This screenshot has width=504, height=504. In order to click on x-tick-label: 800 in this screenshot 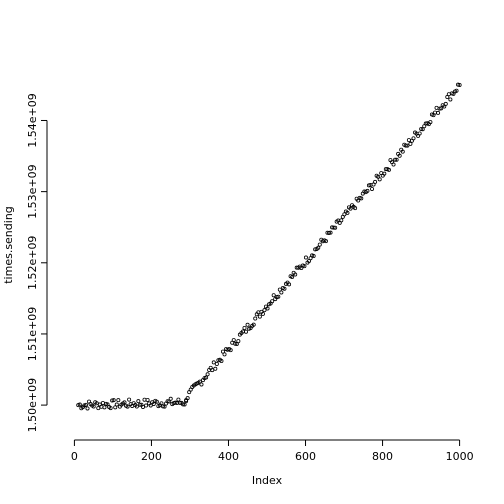, I will do `click(382, 456)`.